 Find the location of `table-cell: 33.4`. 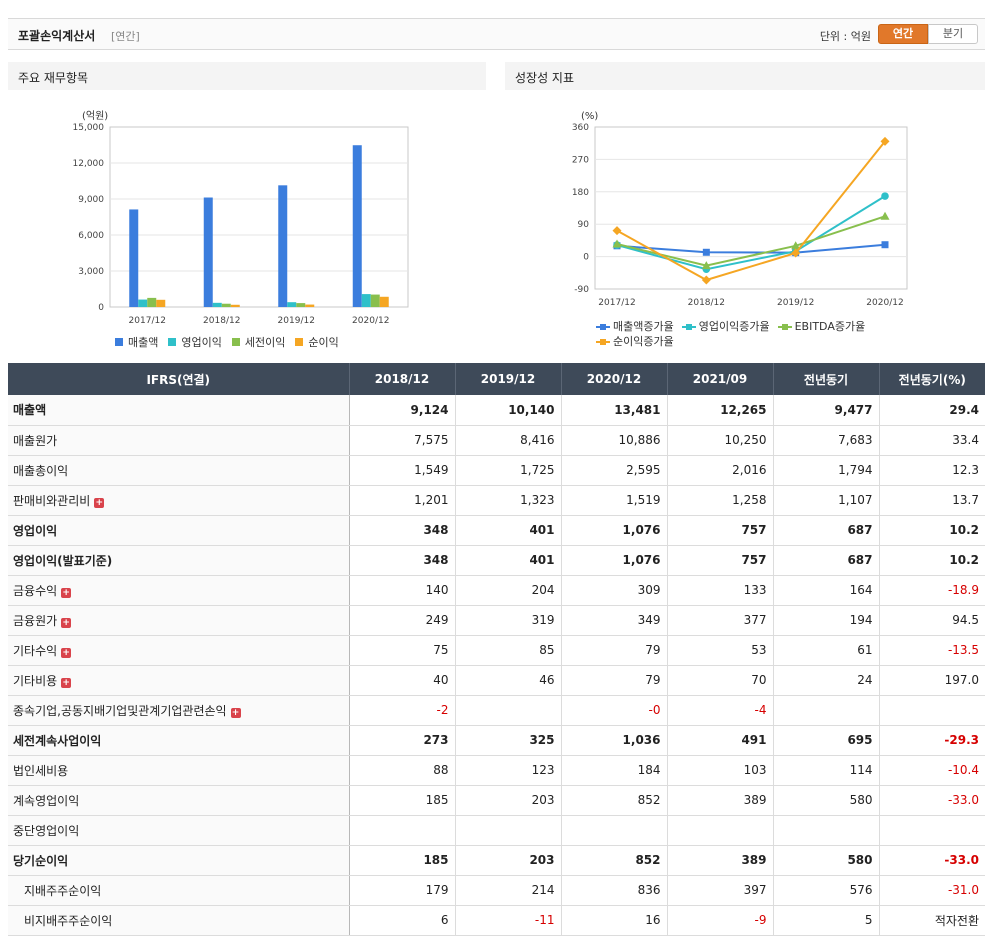

table-cell: 33.4 is located at coordinates (932, 440).